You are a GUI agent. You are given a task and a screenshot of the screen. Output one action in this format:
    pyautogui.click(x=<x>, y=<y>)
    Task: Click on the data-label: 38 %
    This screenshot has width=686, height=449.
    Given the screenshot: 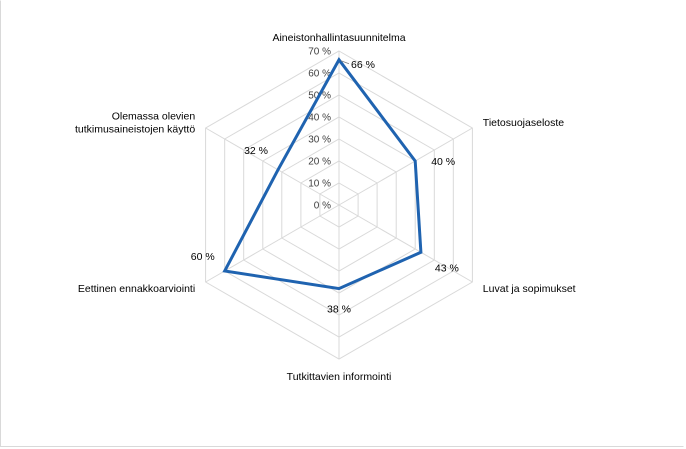 What is the action you would take?
    pyautogui.click(x=339, y=310)
    